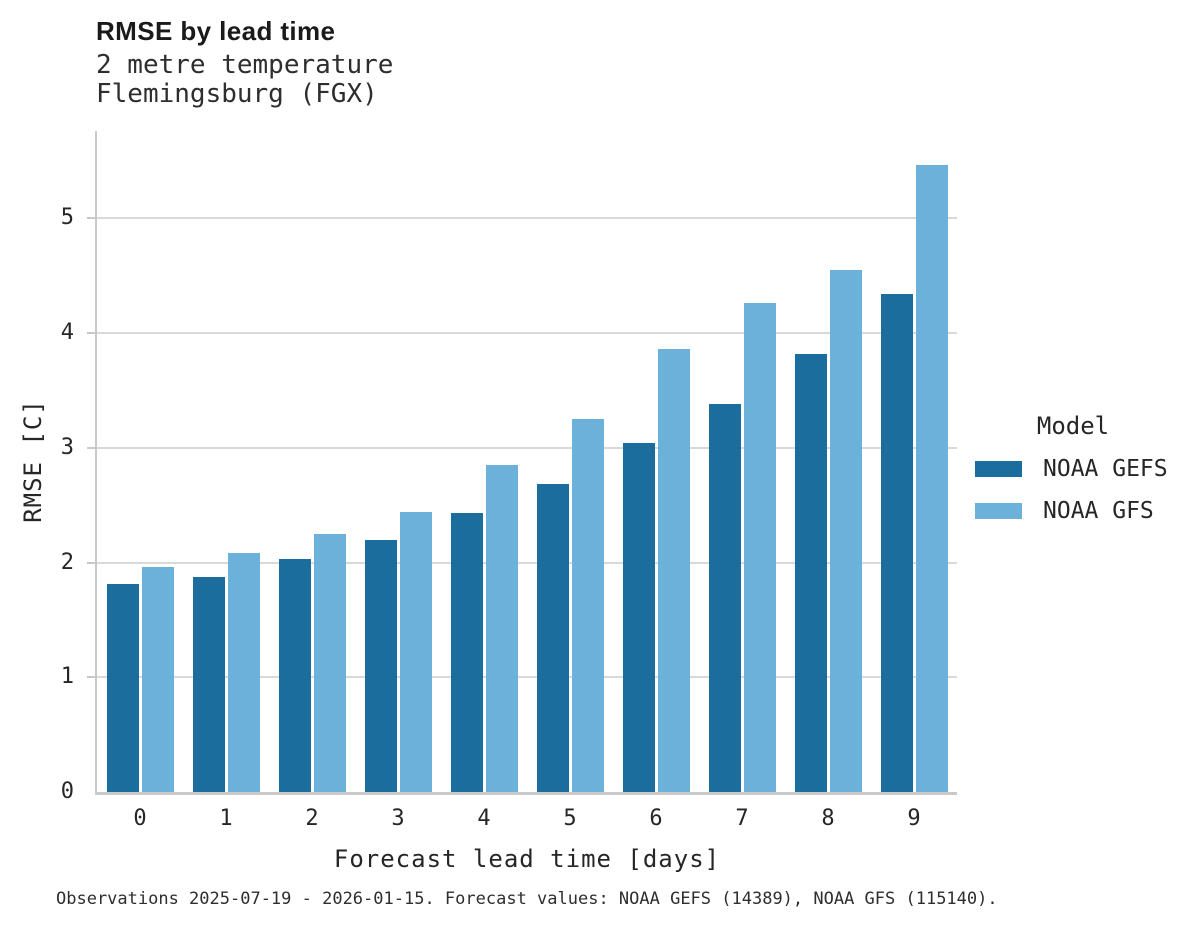 The image size is (1195, 928). I want to click on y-tick-label-4: 4, so click(67, 332).